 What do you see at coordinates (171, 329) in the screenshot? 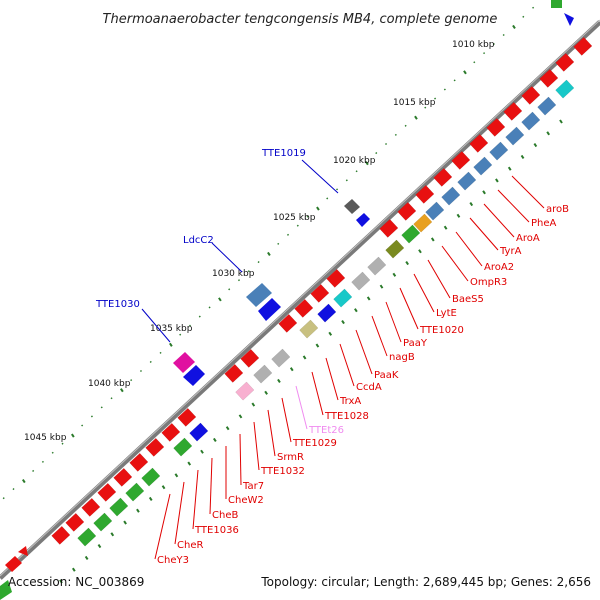
I see `tick-label: 1035 kbp` at bounding box center [171, 329].